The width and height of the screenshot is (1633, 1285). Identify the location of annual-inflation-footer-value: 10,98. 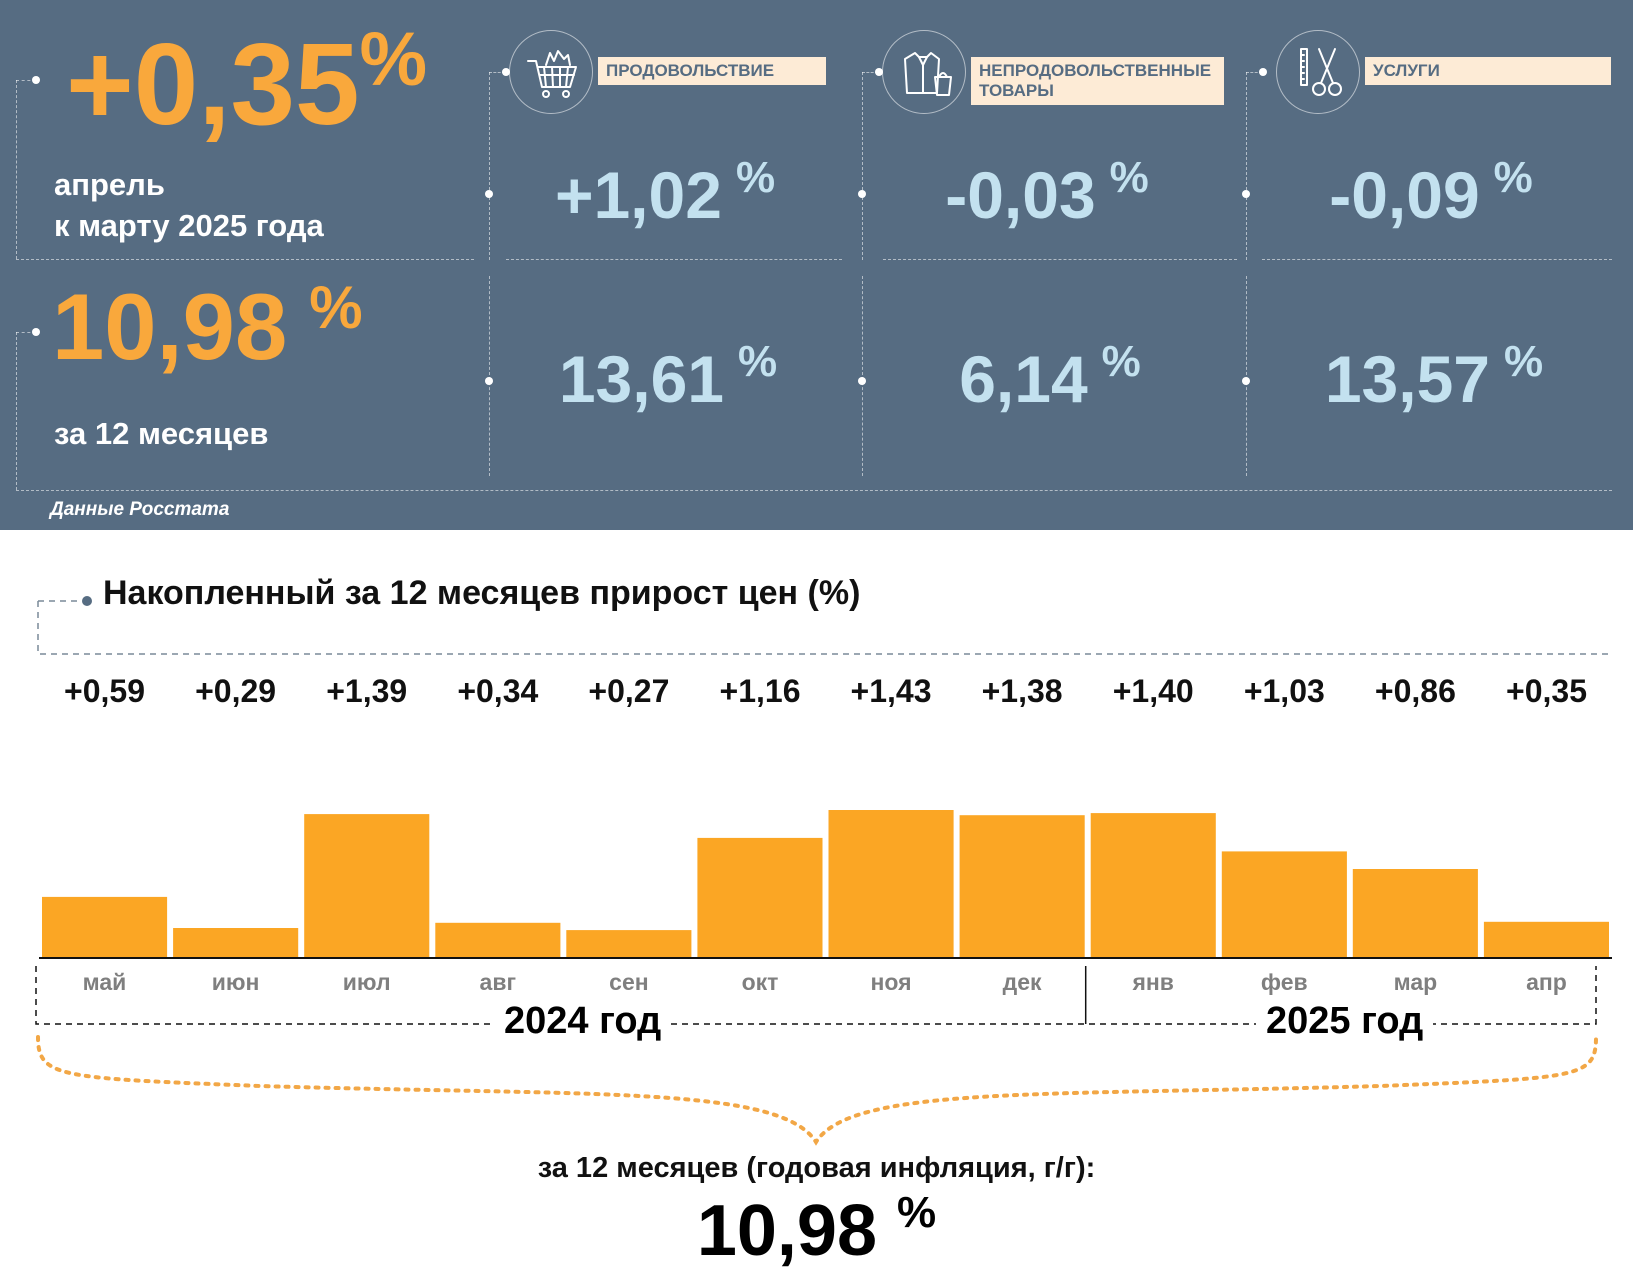
(787, 1231).